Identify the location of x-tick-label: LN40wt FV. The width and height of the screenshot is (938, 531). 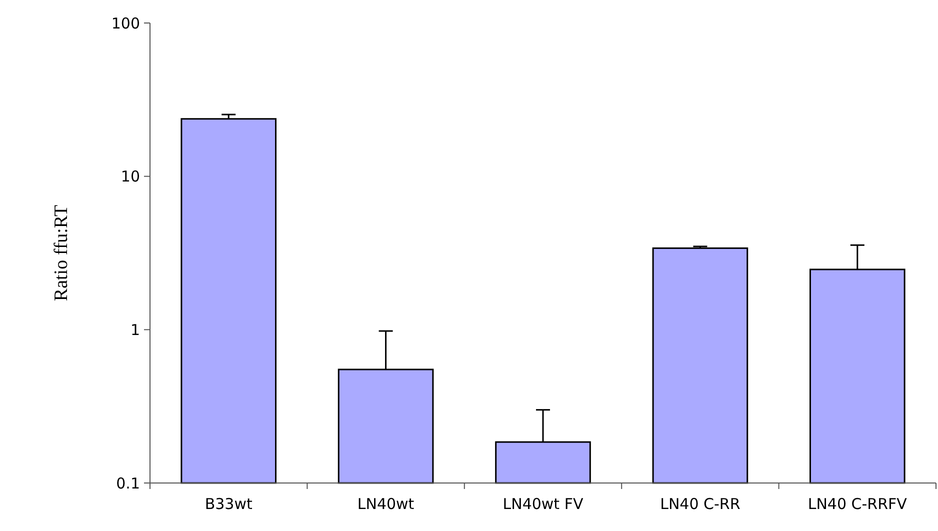
(543, 504).